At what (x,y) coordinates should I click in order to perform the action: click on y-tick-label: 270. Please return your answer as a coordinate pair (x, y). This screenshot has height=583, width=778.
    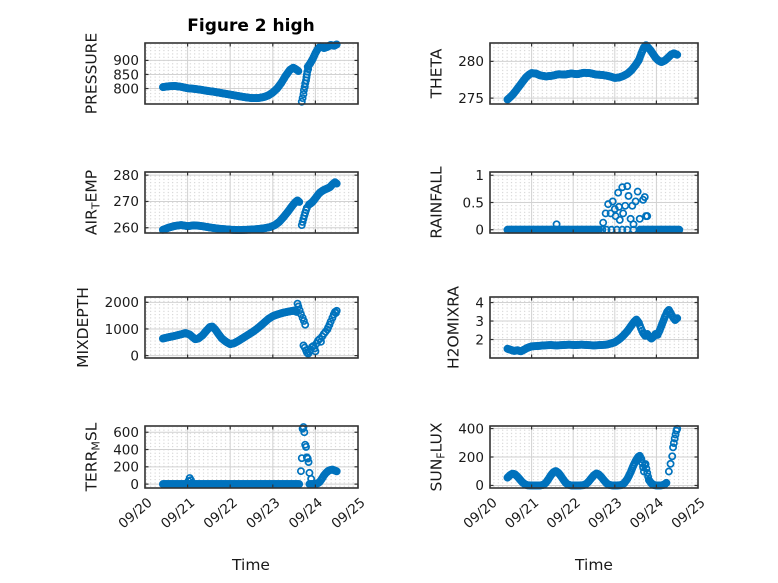
    Looking at the image, I should click on (126, 202).